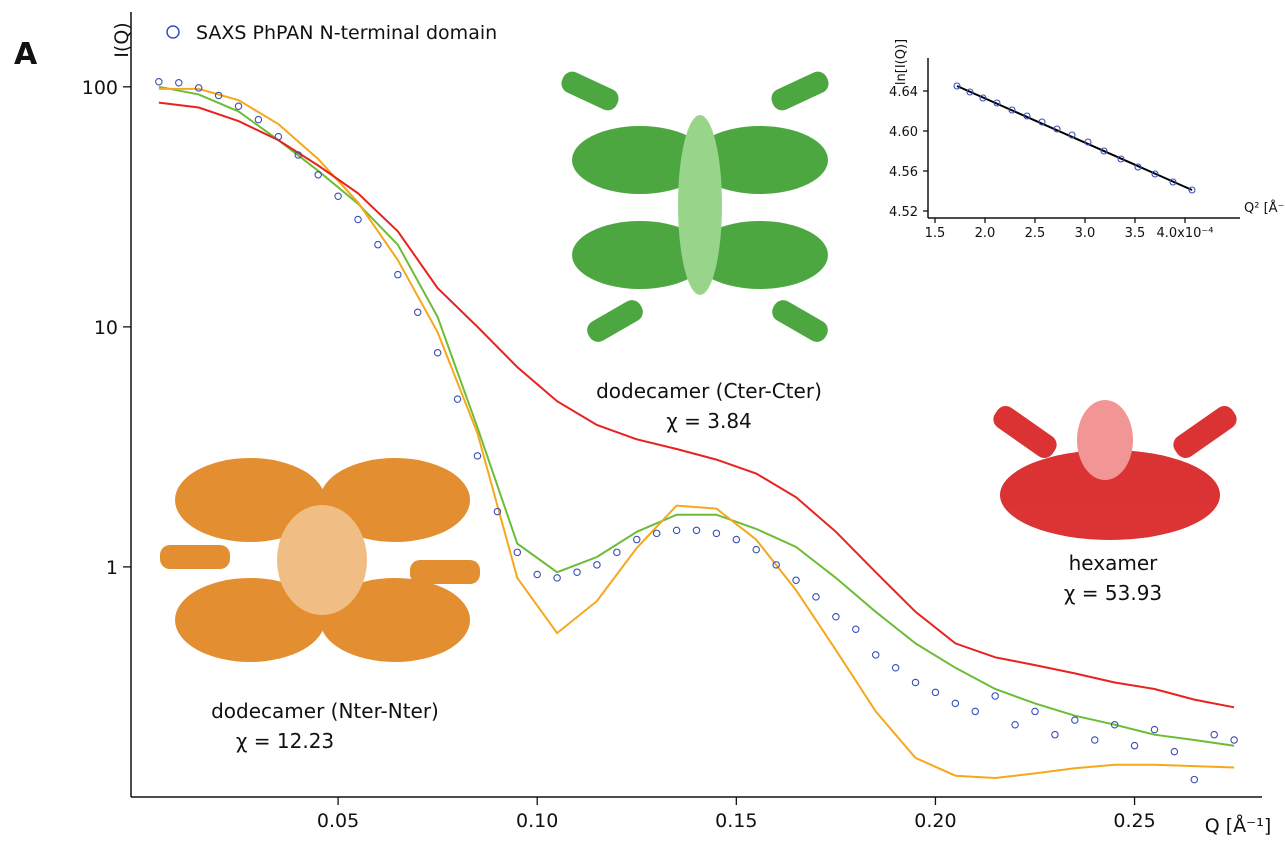 This screenshot has width=1285, height=852. What do you see at coordinates (106, 328) in the screenshot?
I see `y-tick-label: 10` at bounding box center [106, 328].